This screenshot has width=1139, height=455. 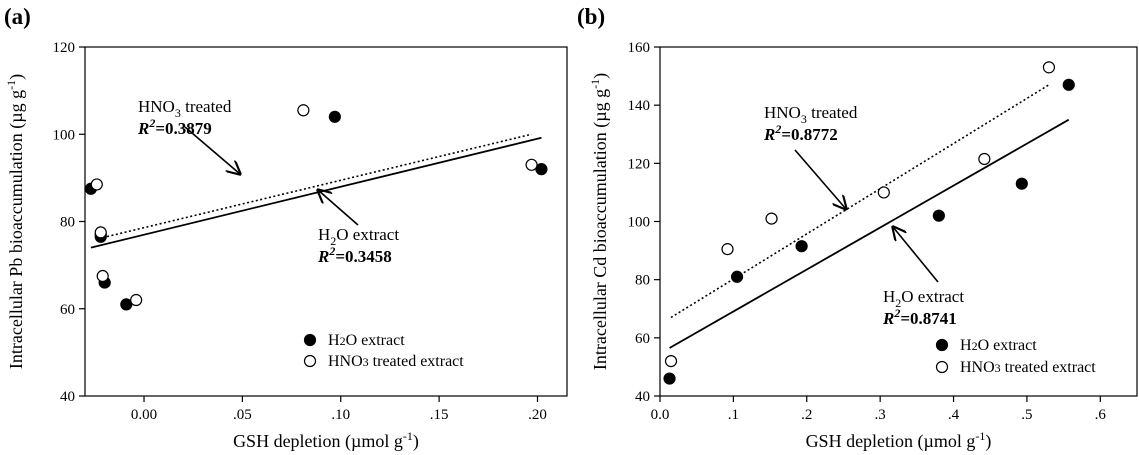 What do you see at coordinates (317, 186) in the screenshot?
I see `fit-line-hno3` at bounding box center [317, 186].